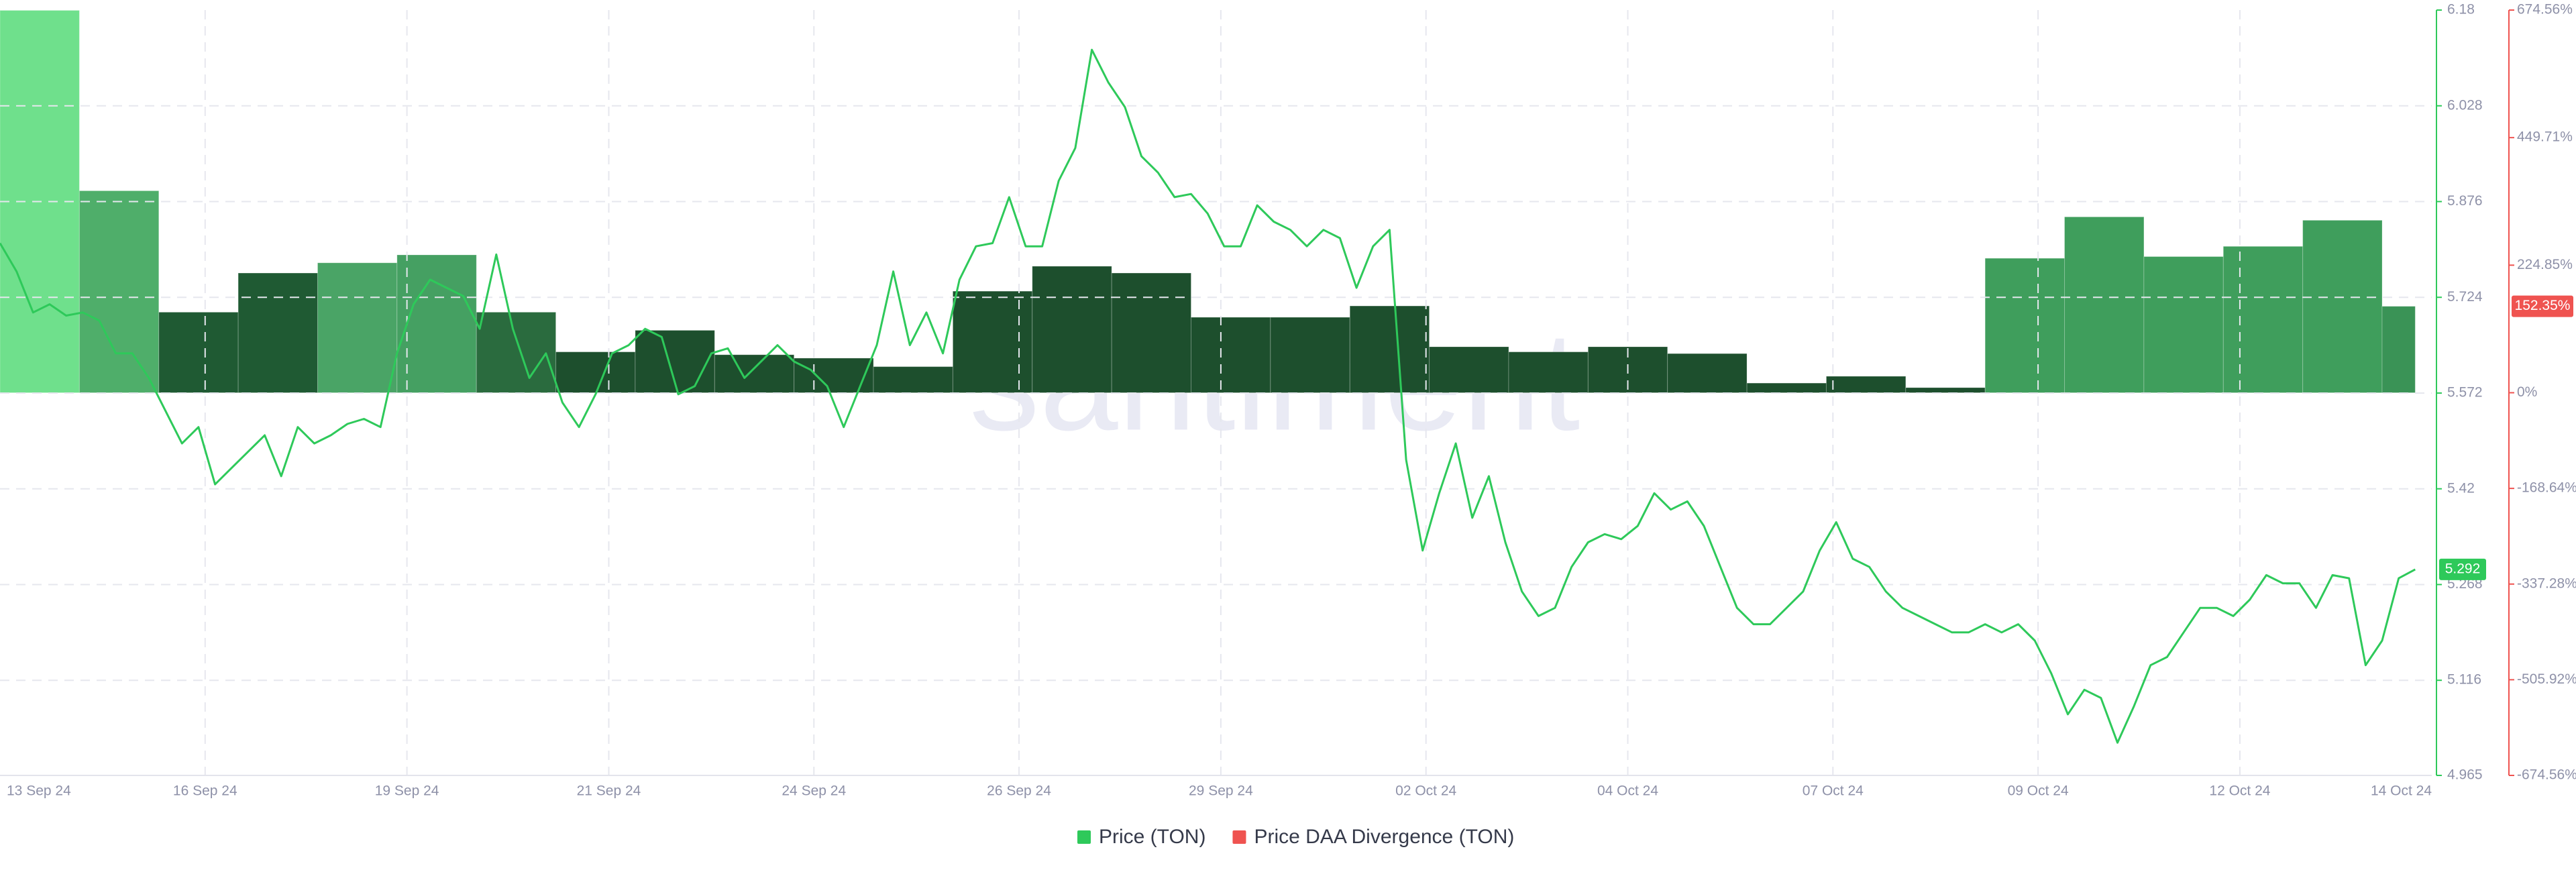  Describe the element at coordinates (814, 791) in the screenshot. I see `x-tick-label: 24 Sep 24` at that location.